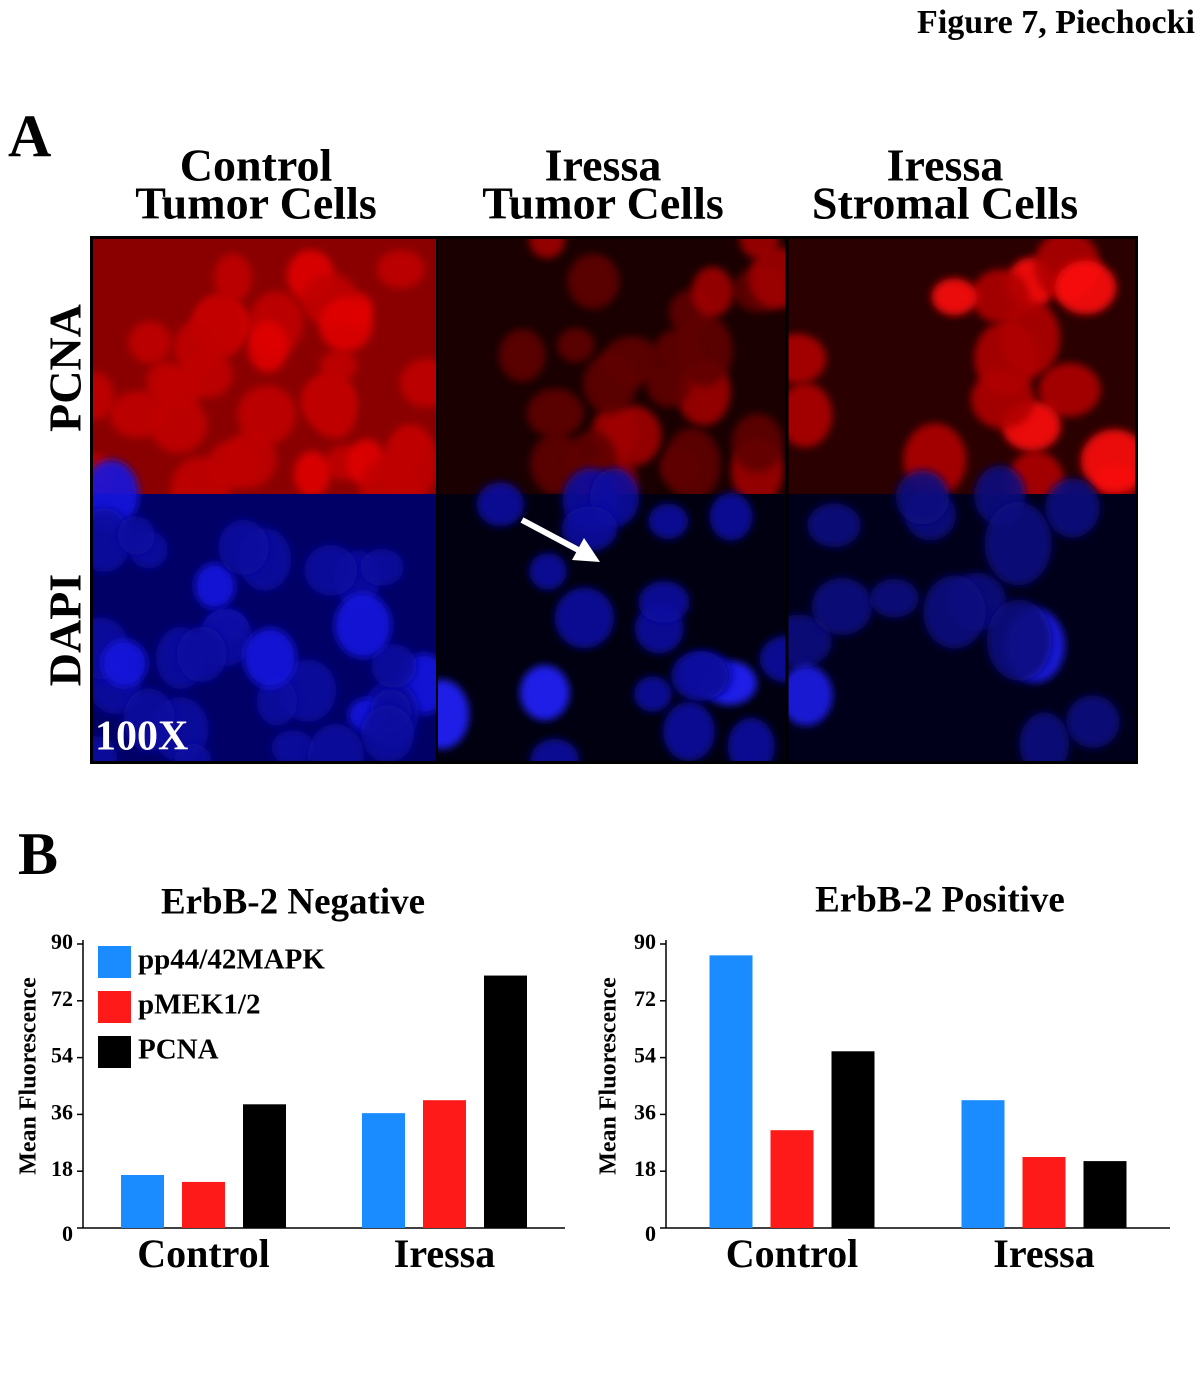 The image size is (1200, 1397). I want to click on magnification: 100X, so click(141, 737).